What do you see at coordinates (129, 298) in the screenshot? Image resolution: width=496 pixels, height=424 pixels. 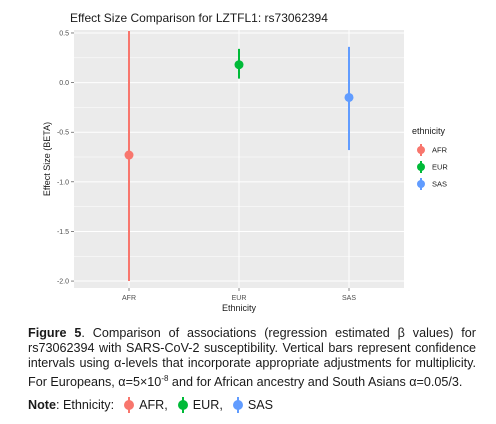 I see `x-tick-label: AFR` at bounding box center [129, 298].